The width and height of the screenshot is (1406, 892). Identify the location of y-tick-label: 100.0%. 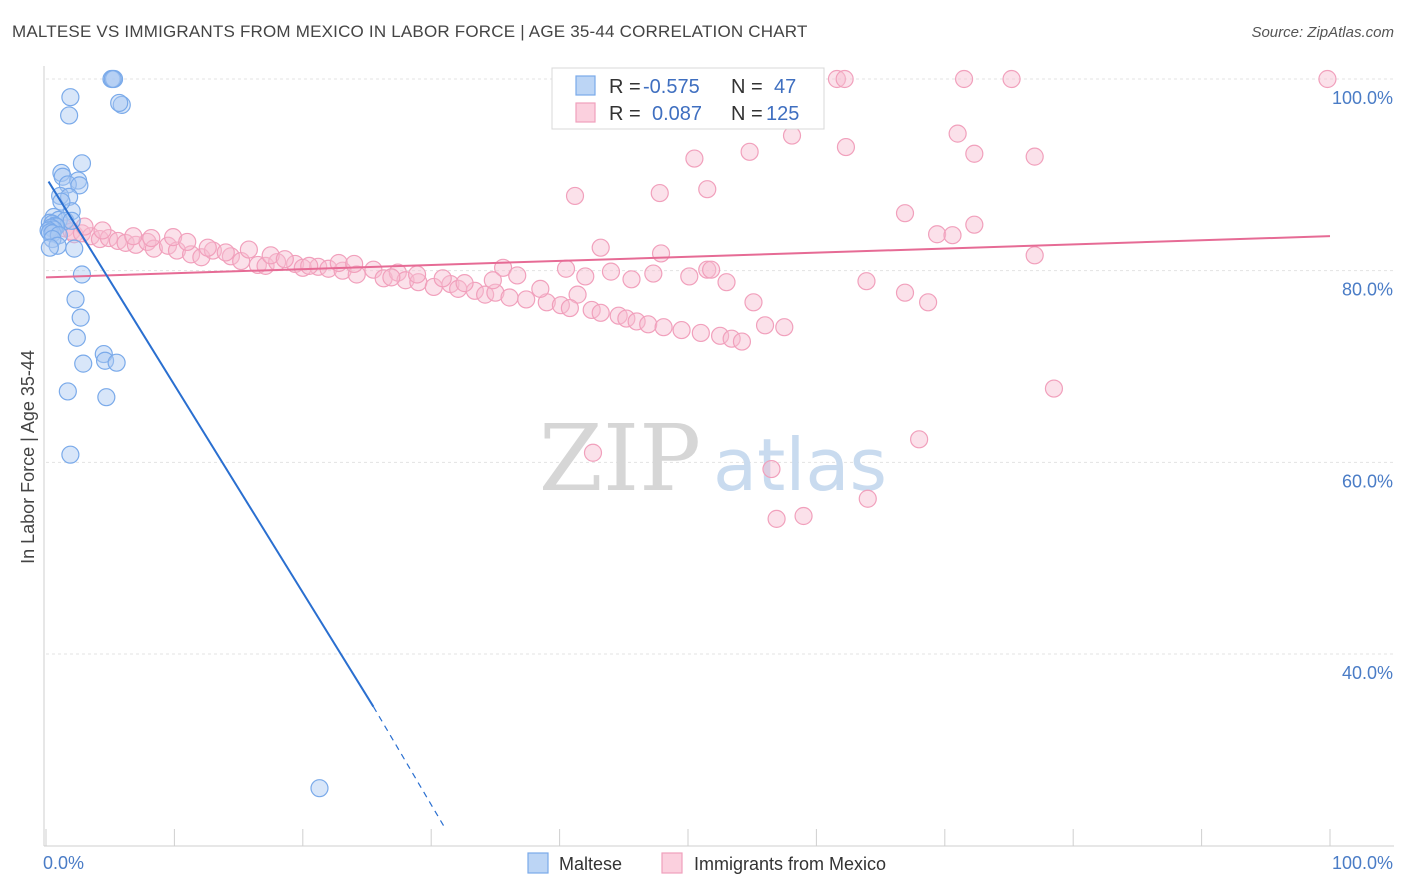
(1362, 98).